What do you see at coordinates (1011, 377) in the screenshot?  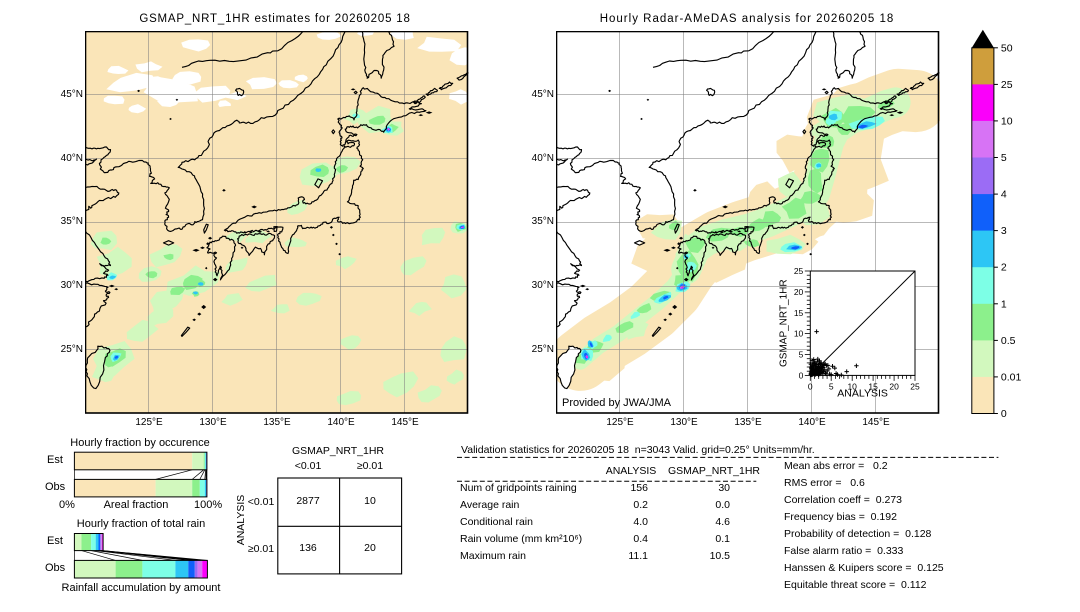 I see `svg-text: 0.01` at bounding box center [1011, 377].